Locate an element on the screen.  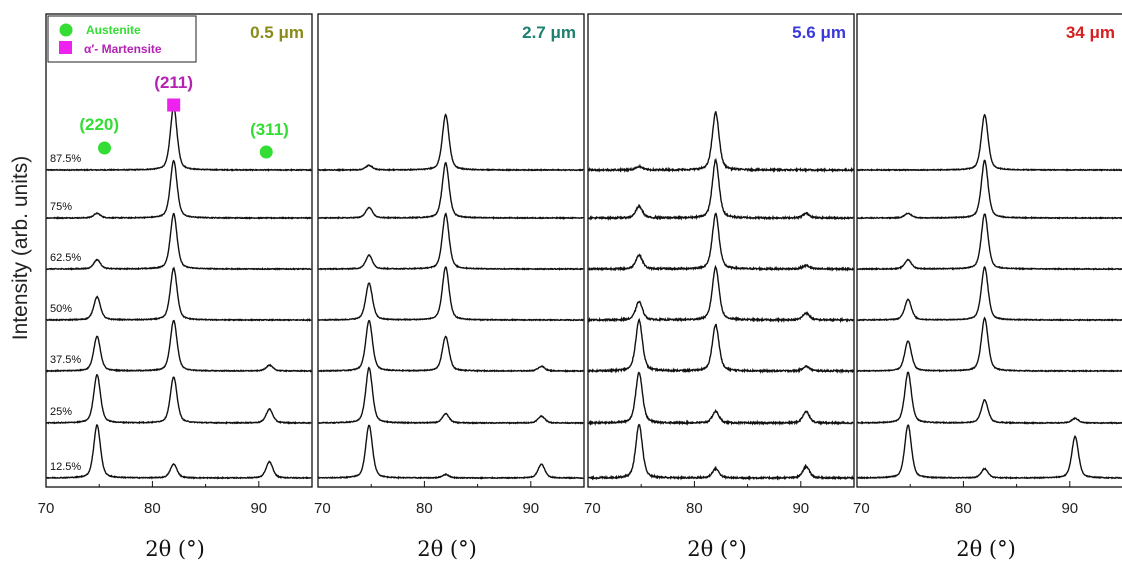
panel-title: 2.7 μm is located at coordinates (549, 32).